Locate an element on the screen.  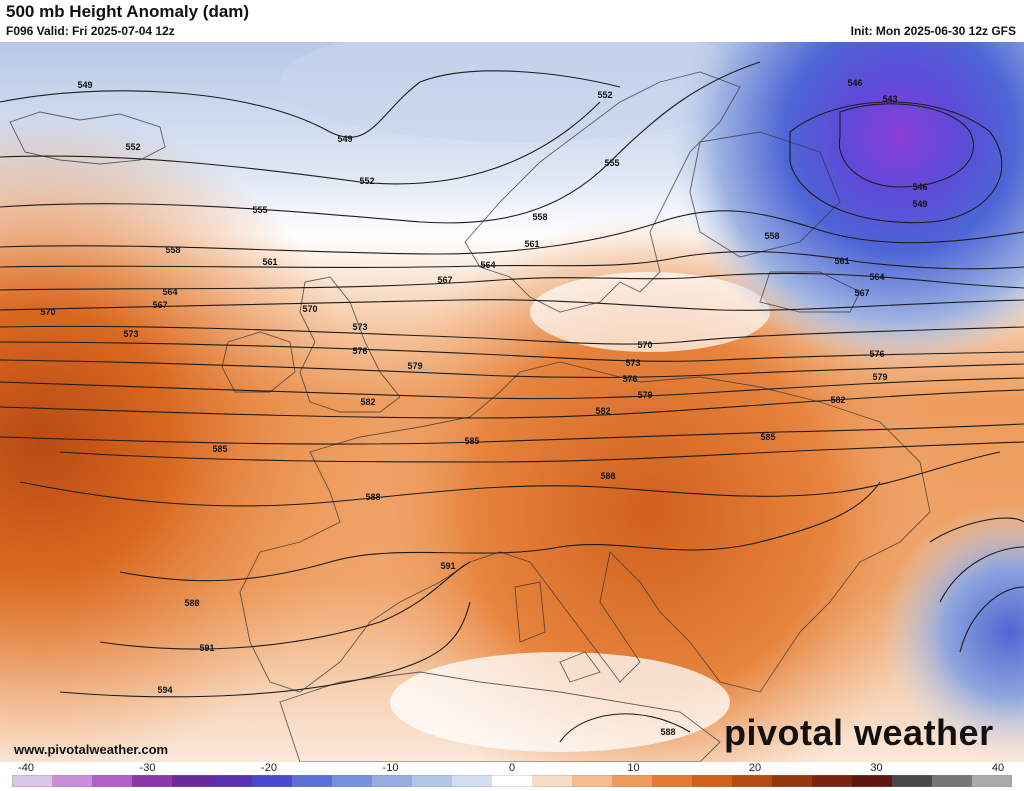
colorbar is located at coordinates (512, 781).